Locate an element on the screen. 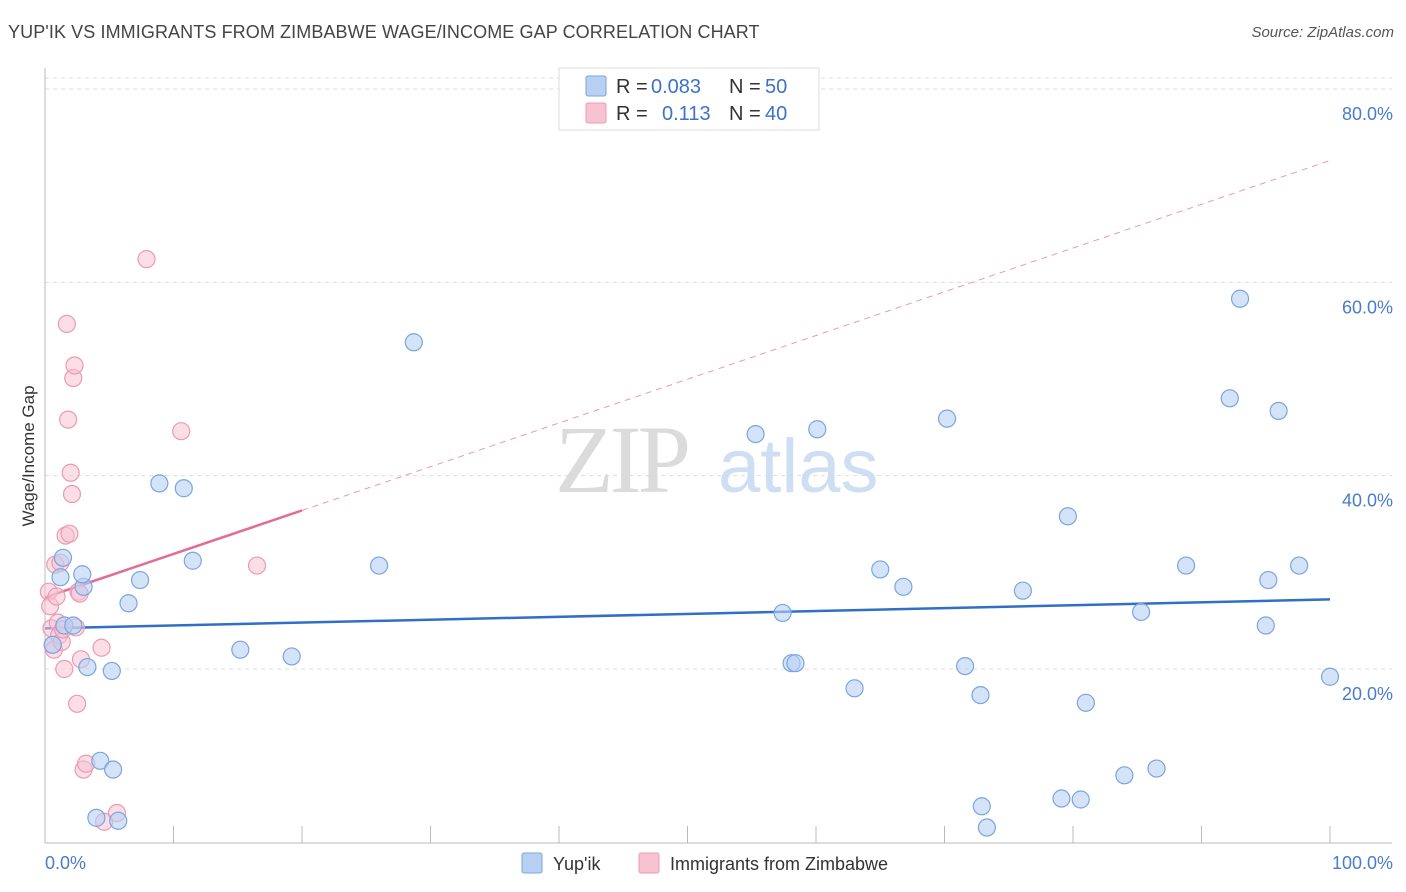  stats-n-label-yupik: N = is located at coordinates (745, 87).